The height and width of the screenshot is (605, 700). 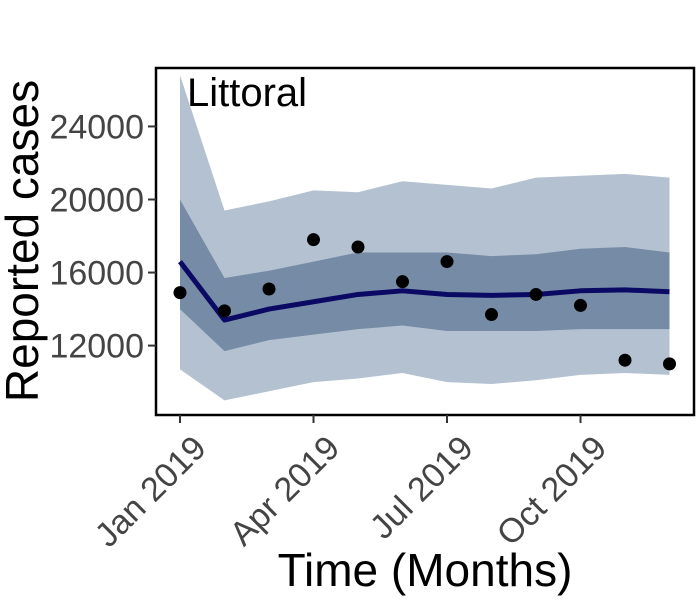 I want to click on panel-title: Littoral, so click(x=247, y=93).